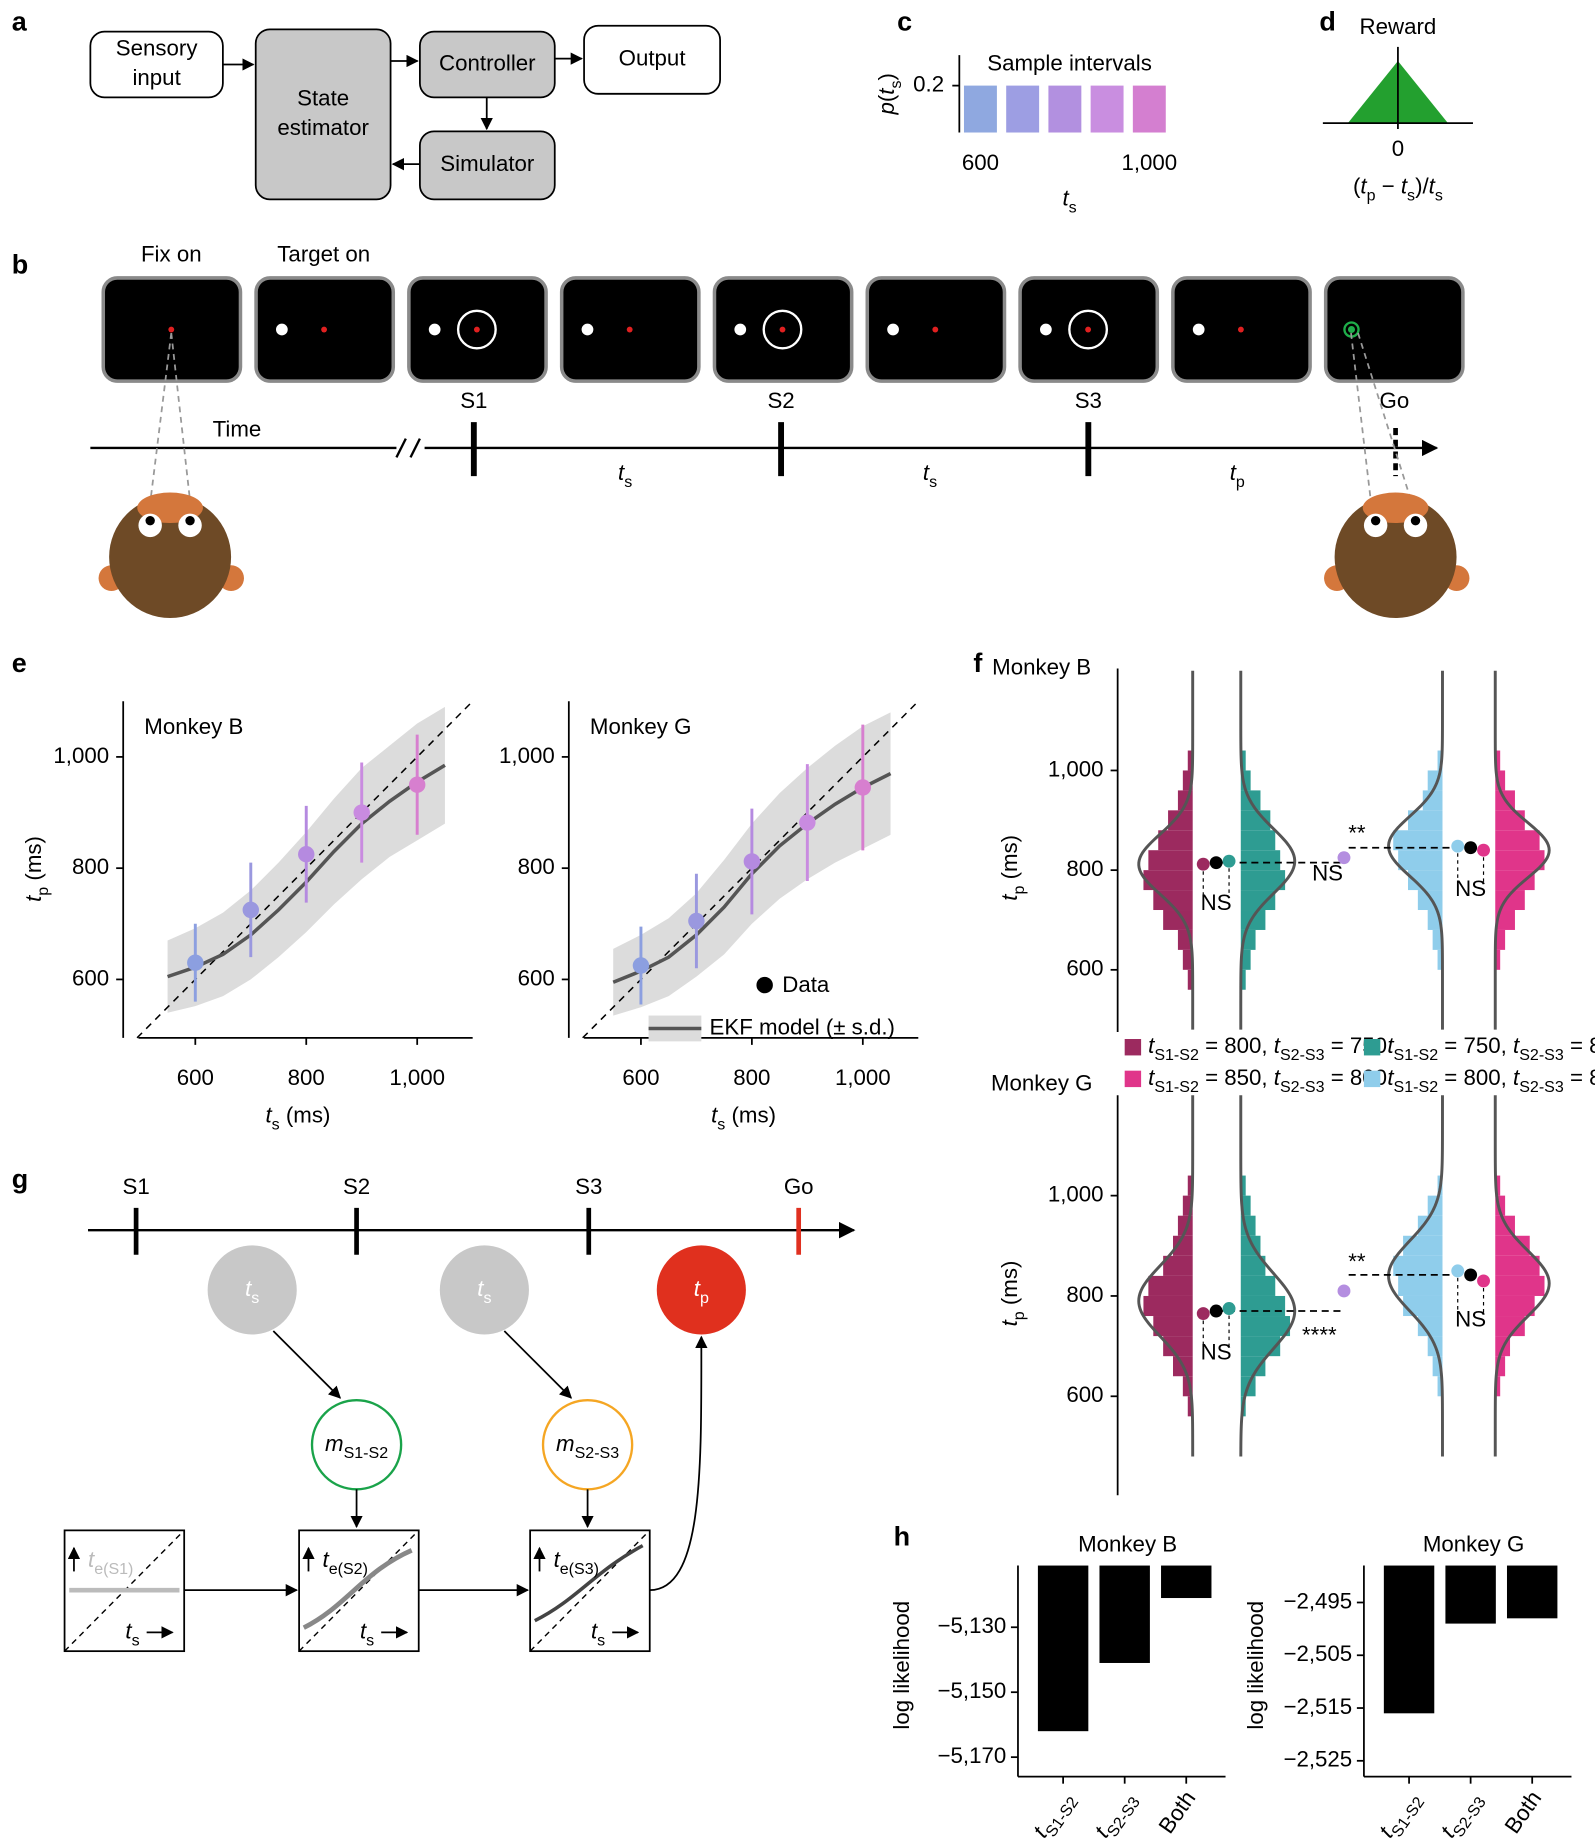  Describe the element at coordinates (1394, 329) in the screenshot. I see `screen` at that location.